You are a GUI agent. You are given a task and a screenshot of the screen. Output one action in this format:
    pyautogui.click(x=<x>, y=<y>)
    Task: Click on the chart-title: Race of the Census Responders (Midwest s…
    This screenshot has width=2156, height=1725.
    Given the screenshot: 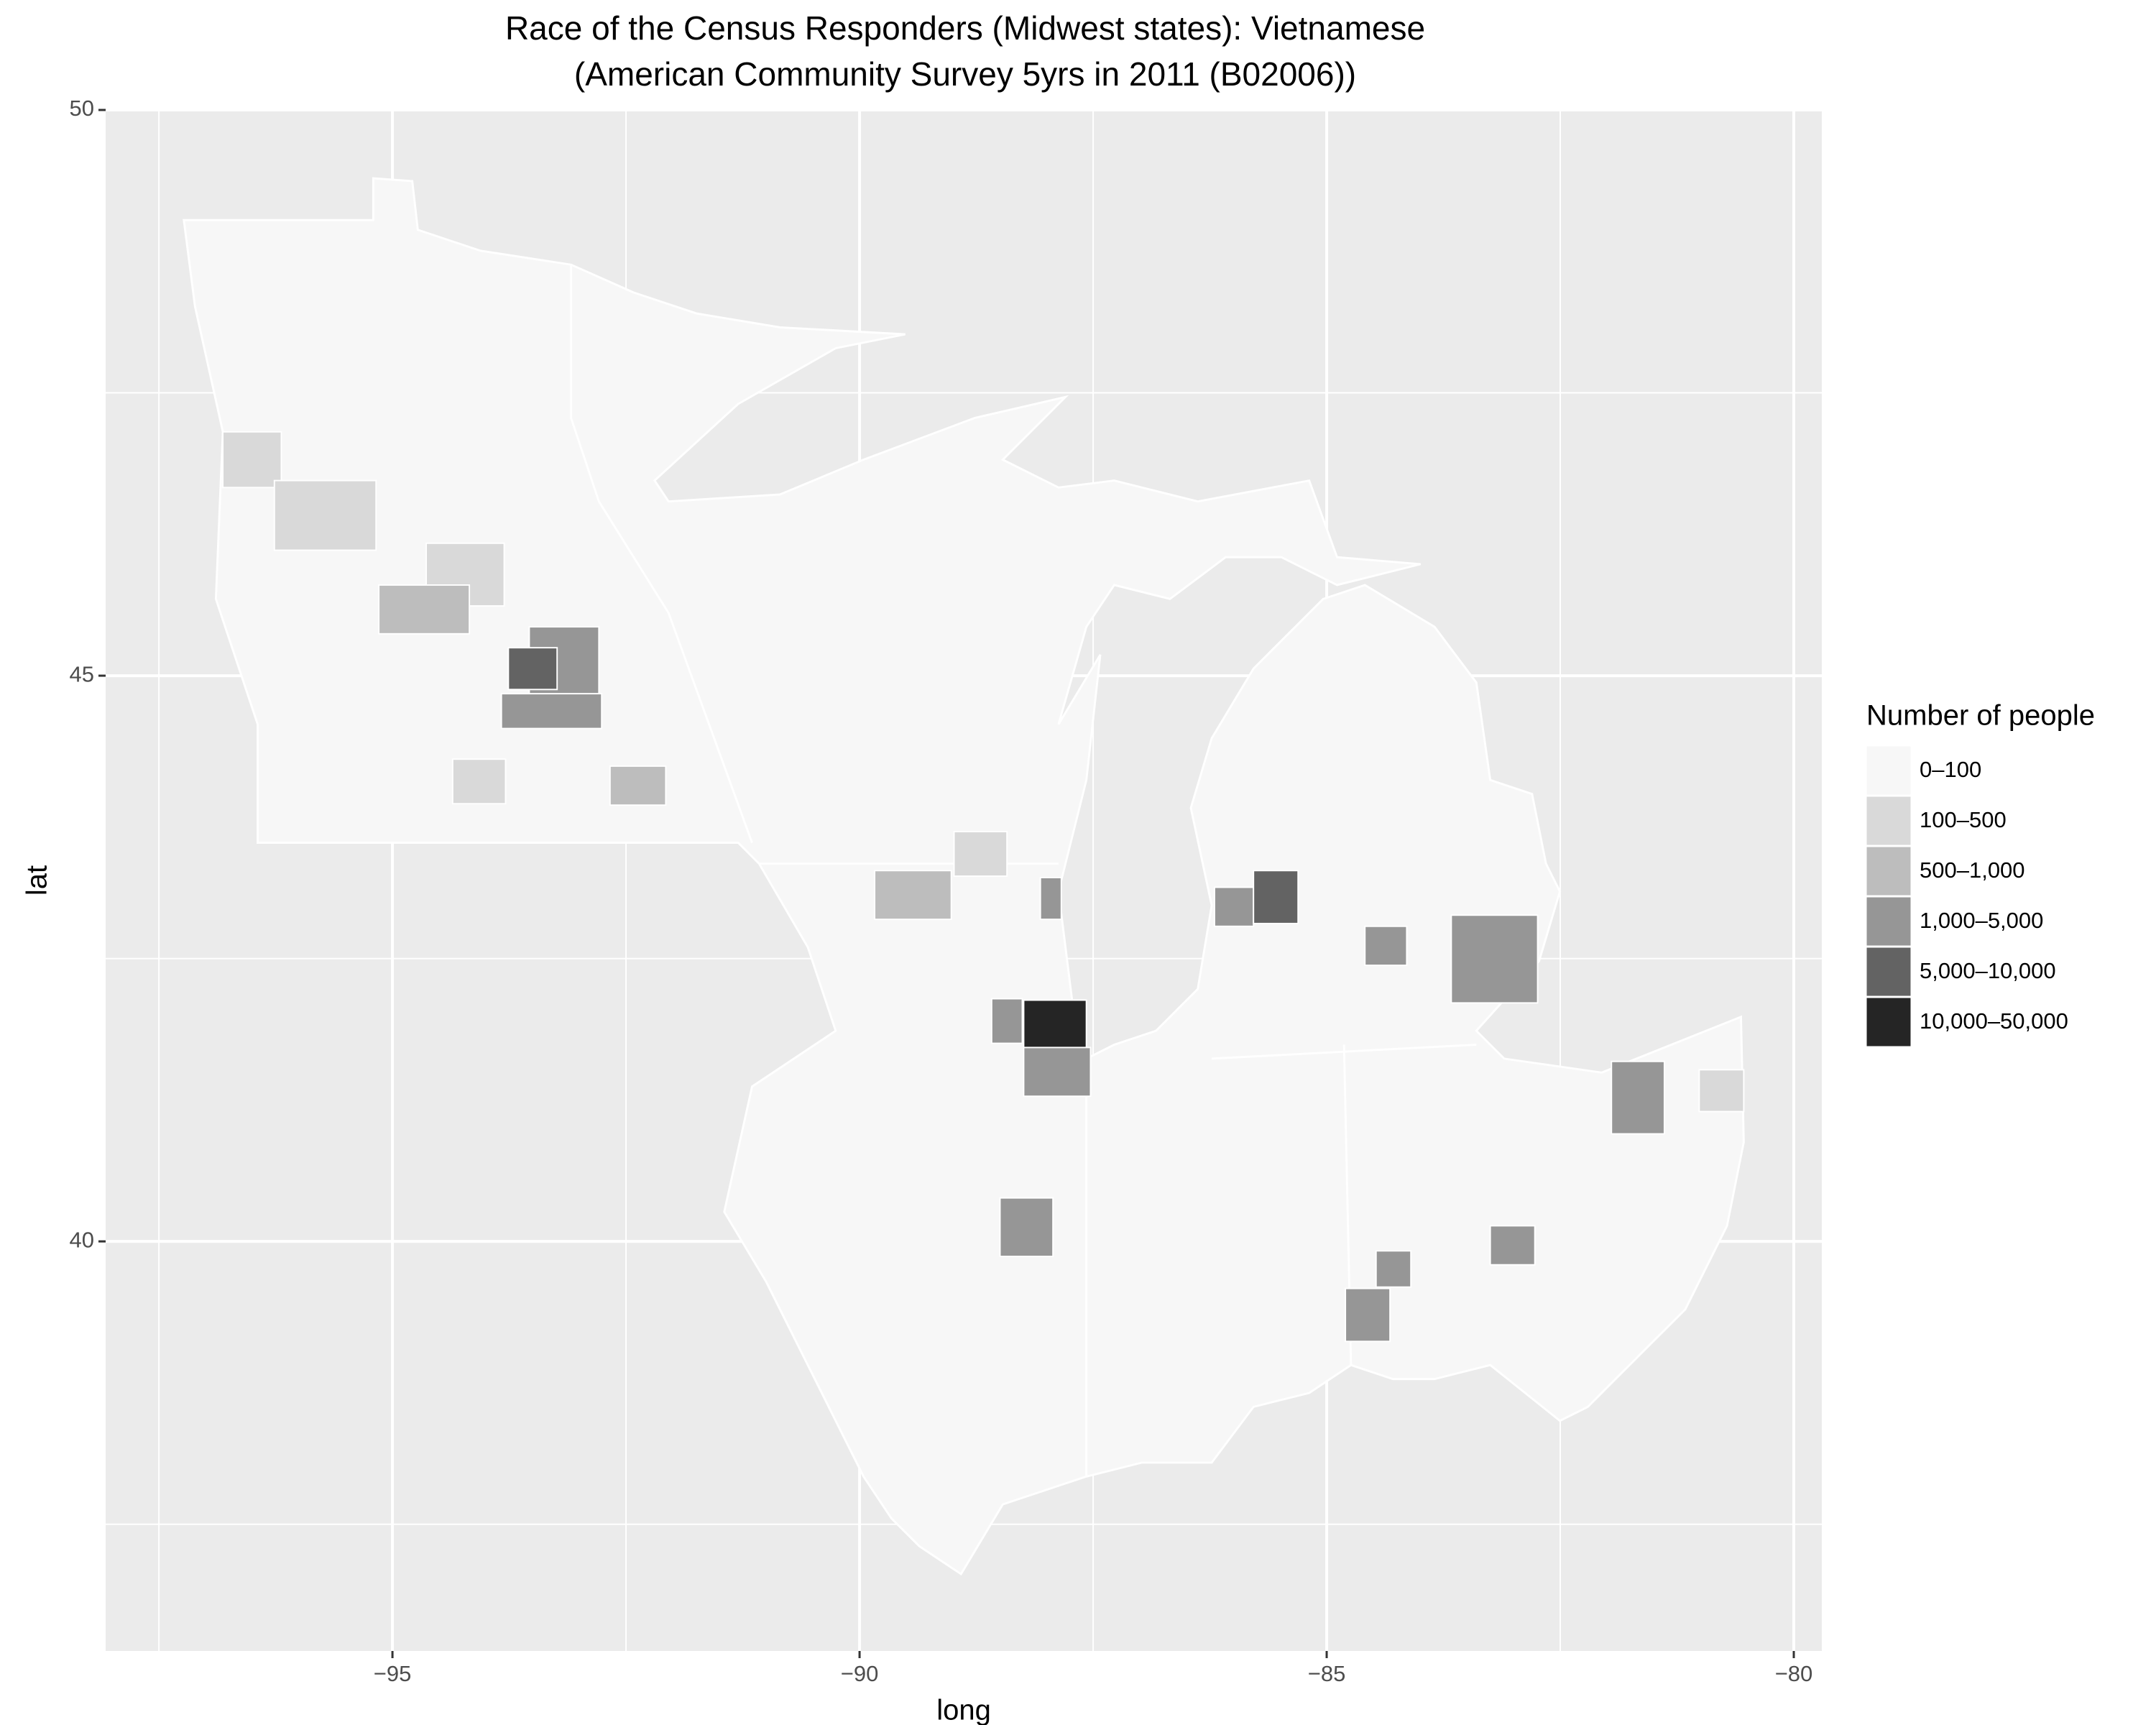 What is the action you would take?
    pyautogui.click(x=965, y=28)
    